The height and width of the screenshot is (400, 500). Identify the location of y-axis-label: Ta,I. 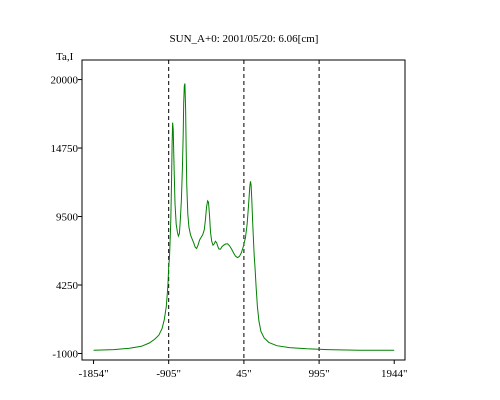
(65, 57).